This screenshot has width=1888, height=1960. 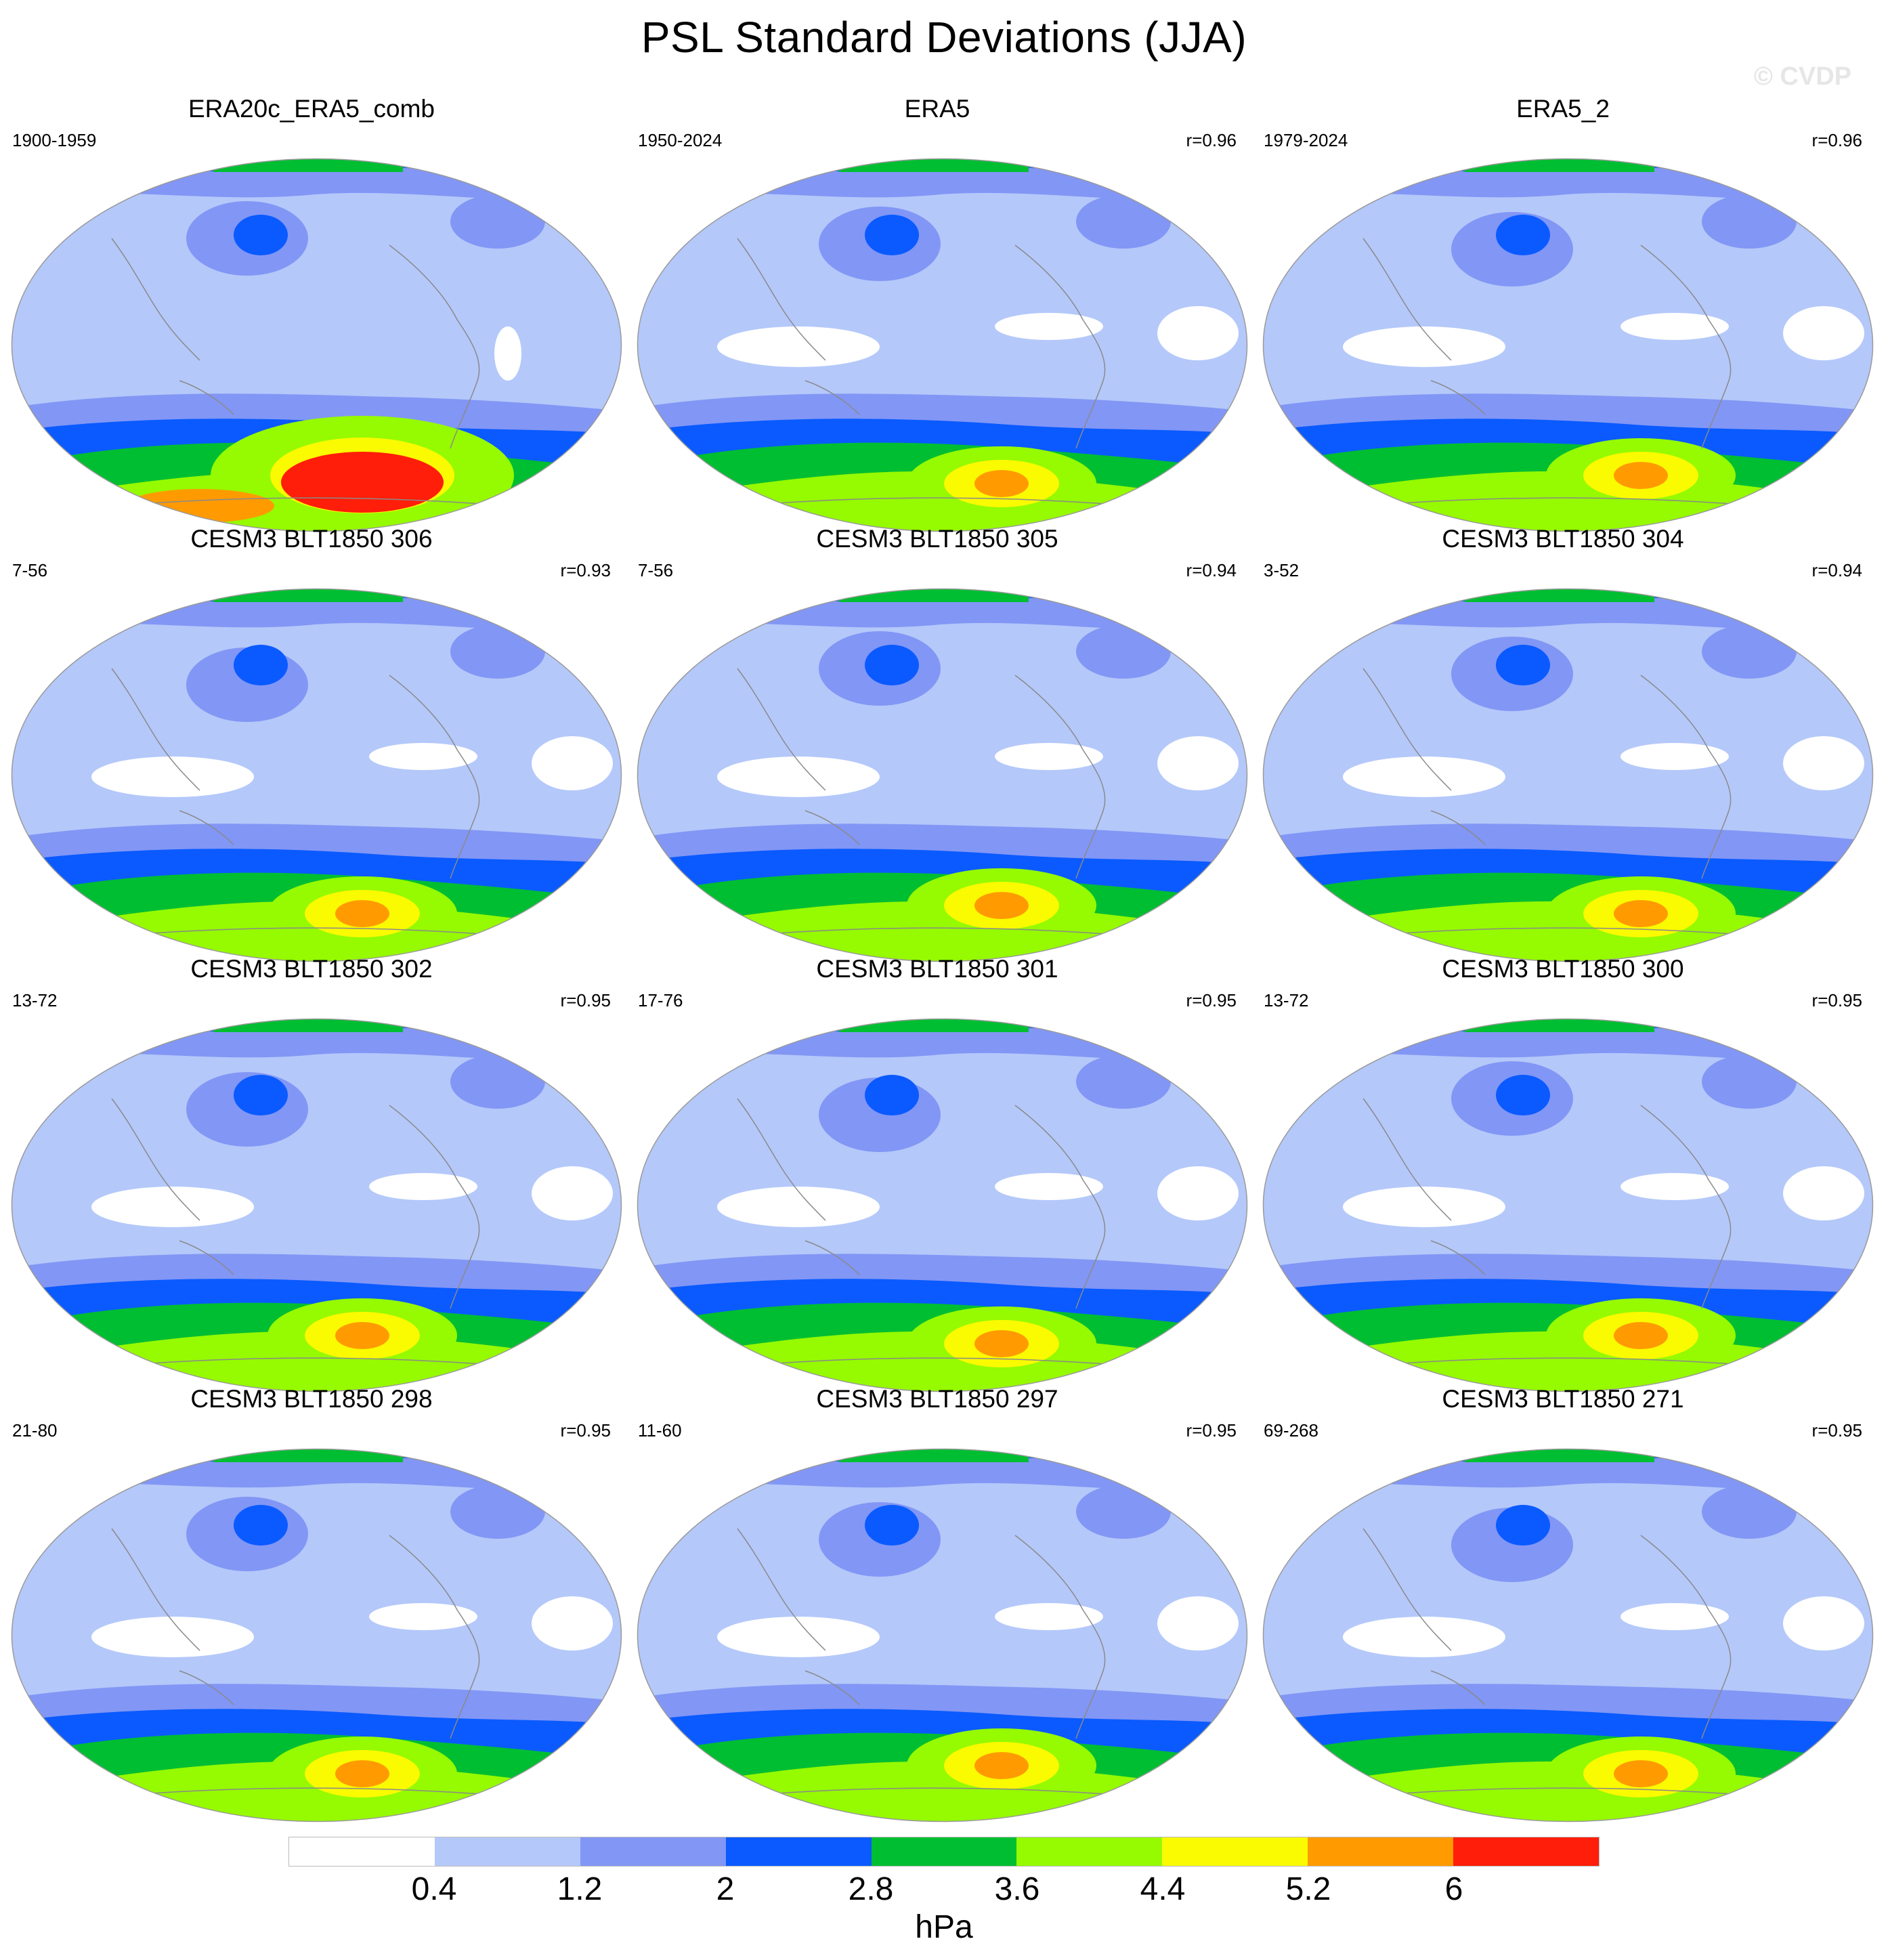 I want to click on colorbar-tick-label: 0.4, so click(x=434, y=1889).